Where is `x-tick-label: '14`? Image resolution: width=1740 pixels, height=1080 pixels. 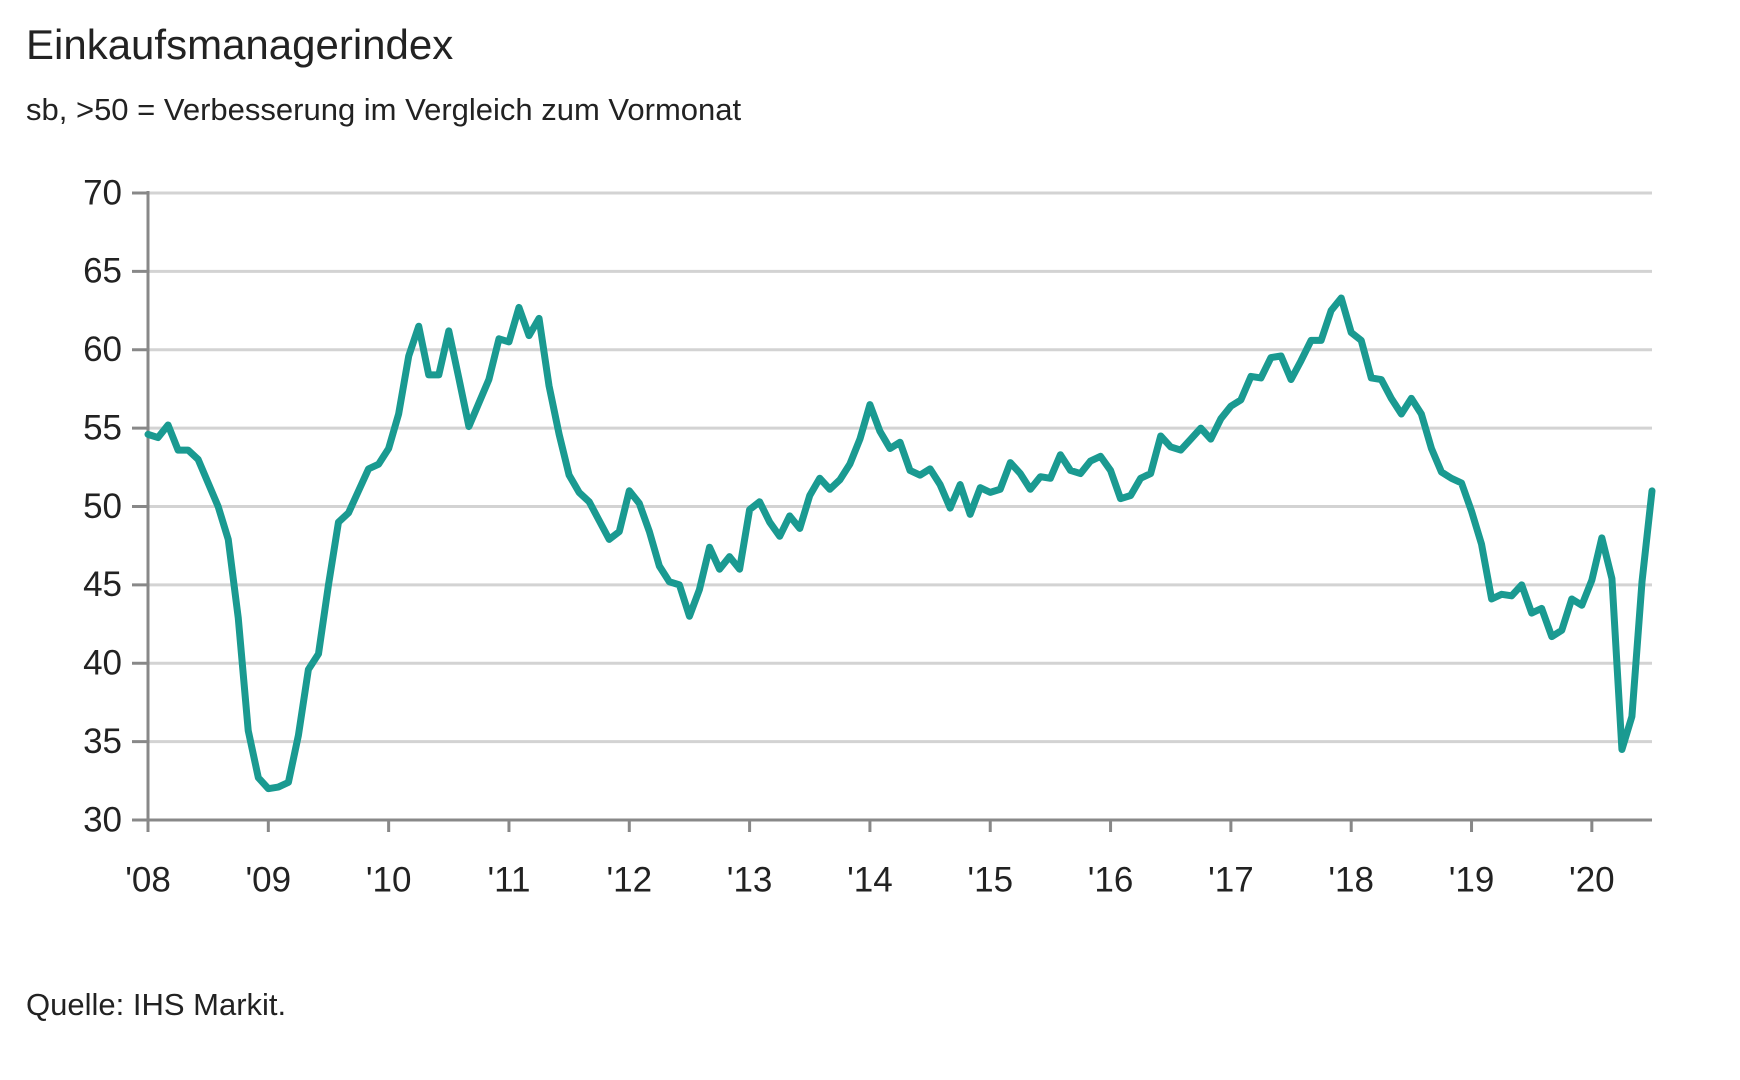
x-tick-label: '14 is located at coordinates (870, 879).